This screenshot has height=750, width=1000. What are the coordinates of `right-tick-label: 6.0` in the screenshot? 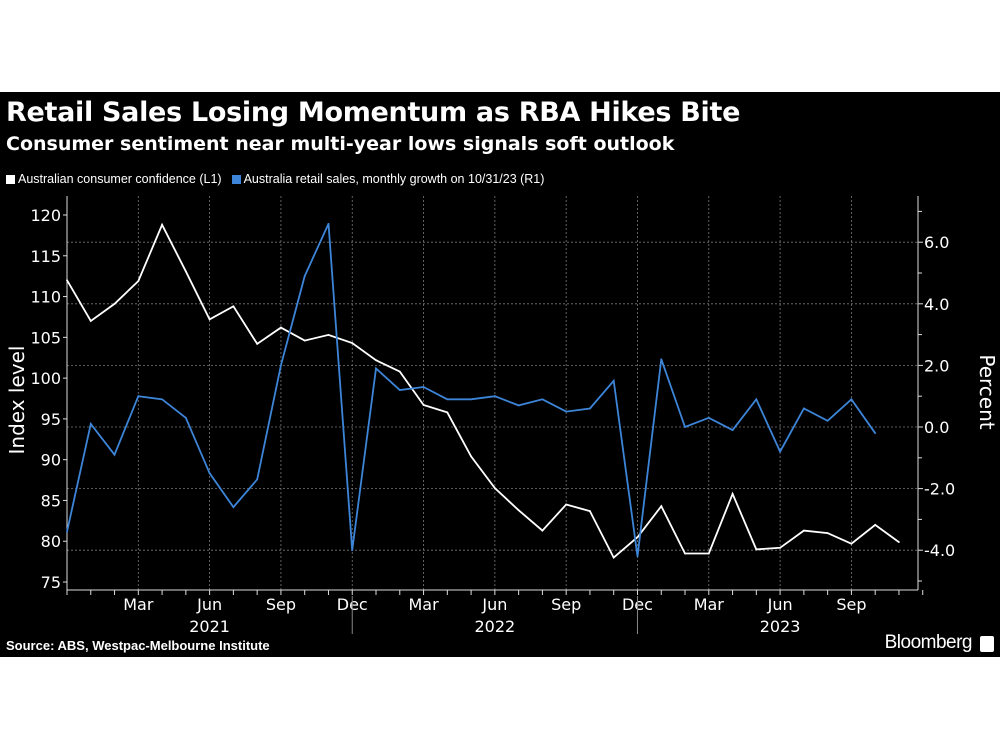 It's located at (936, 242).